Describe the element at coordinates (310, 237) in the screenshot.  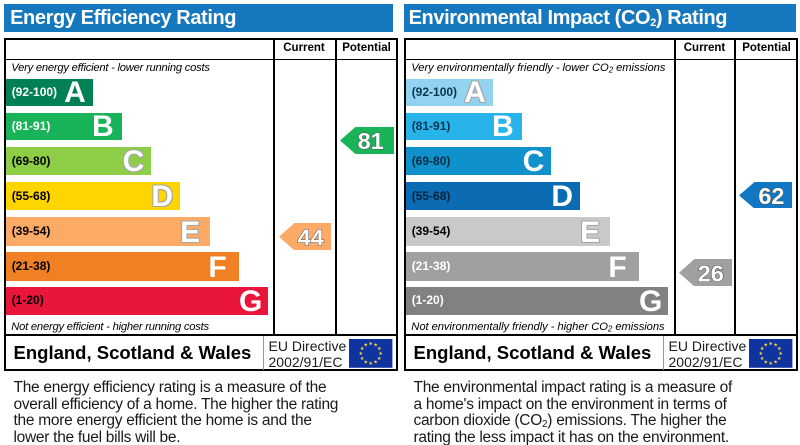
I see `svg-text: 44` at that location.